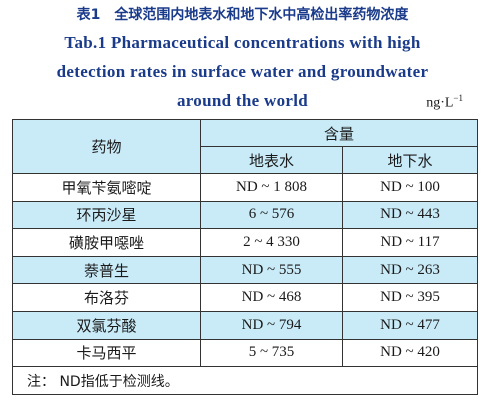 The image size is (485, 402). What do you see at coordinates (271, 215) in the screenshot?
I see `surface-water-range: 6 ~ 576` at bounding box center [271, 215].